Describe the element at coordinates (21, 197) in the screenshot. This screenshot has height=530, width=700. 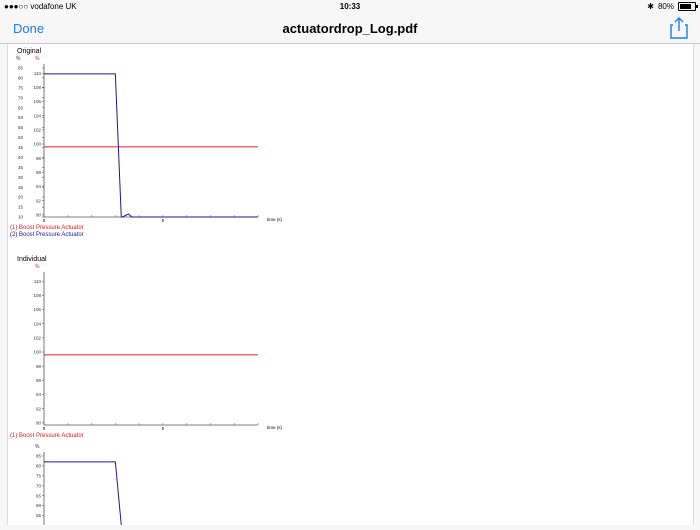
I see `y-tick-label: 20` at that location.